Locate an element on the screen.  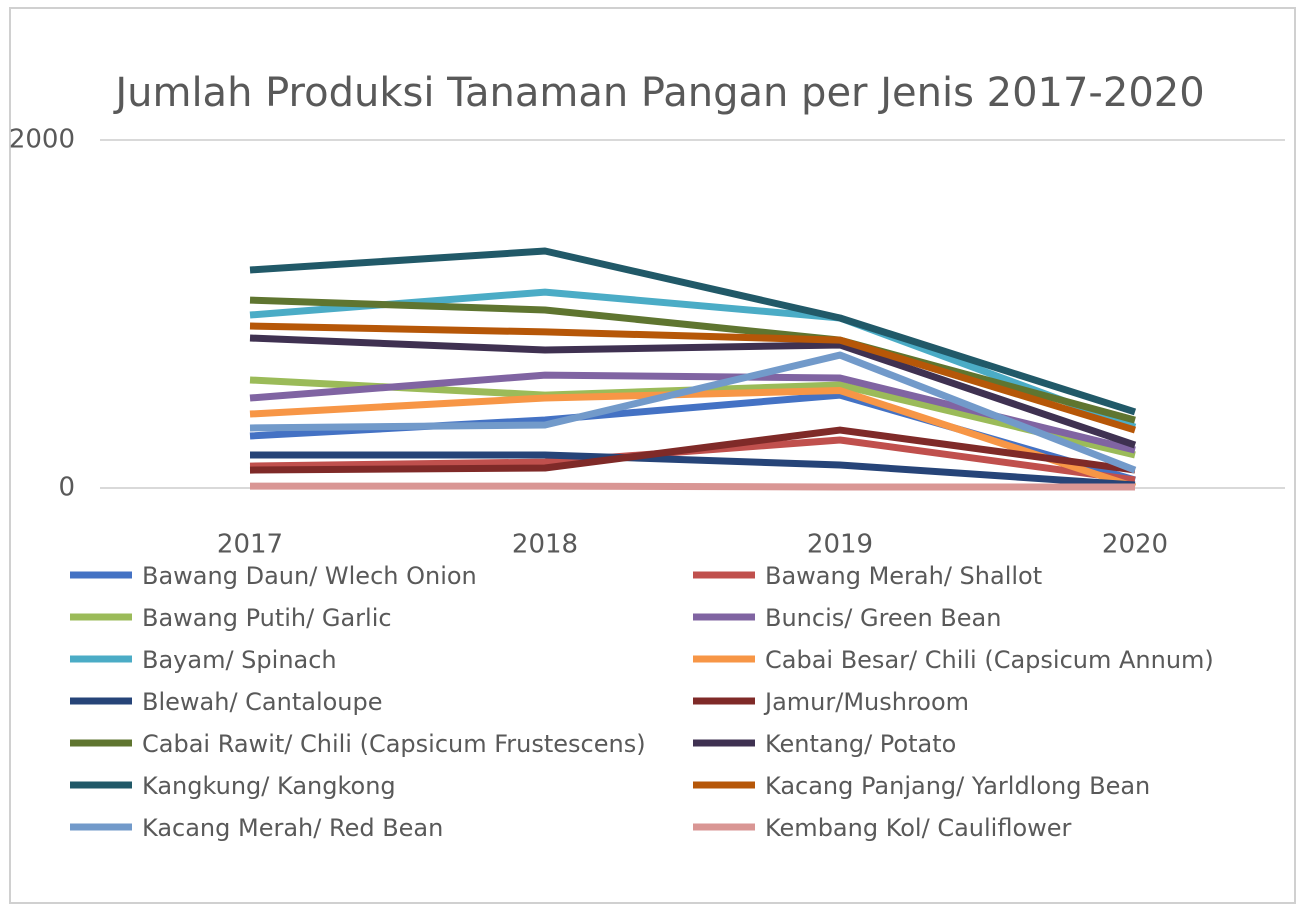
x-tick-label: 2020 is located at coordinates (1135, 545).